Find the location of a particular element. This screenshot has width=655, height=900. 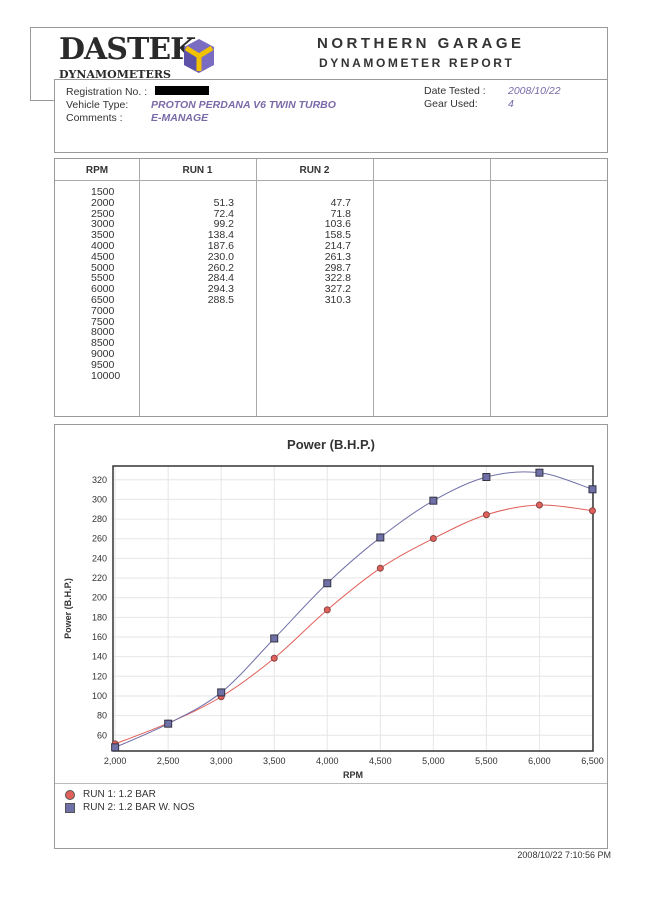

redacted-registration is located at coordinates (182, 90).